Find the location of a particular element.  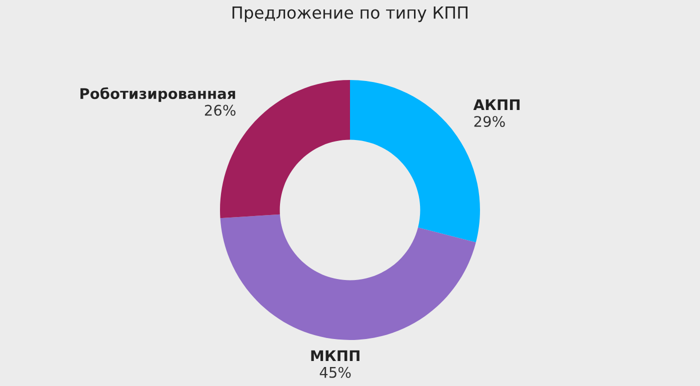

data-label: 29% is located at coordinates (489, 121).